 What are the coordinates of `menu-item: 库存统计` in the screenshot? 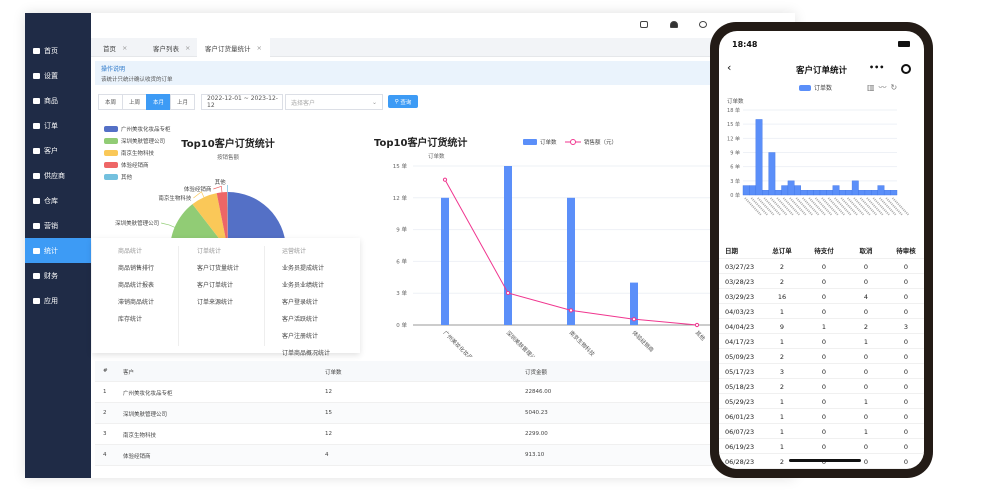 It's located at (130, 319).